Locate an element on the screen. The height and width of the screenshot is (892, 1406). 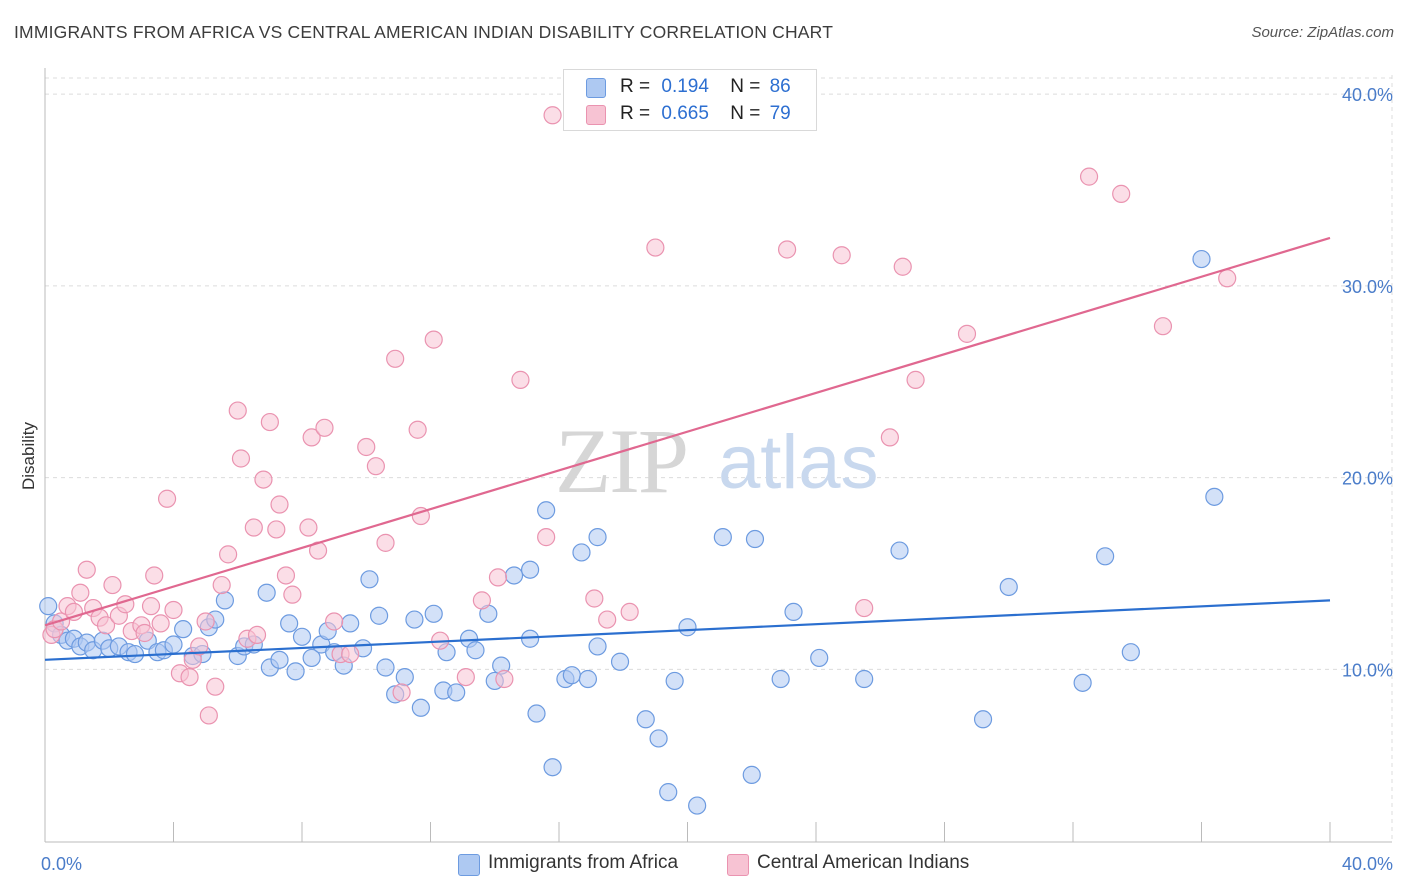
y-tick-label: 30.0% is located at coordinates (1367, 287).